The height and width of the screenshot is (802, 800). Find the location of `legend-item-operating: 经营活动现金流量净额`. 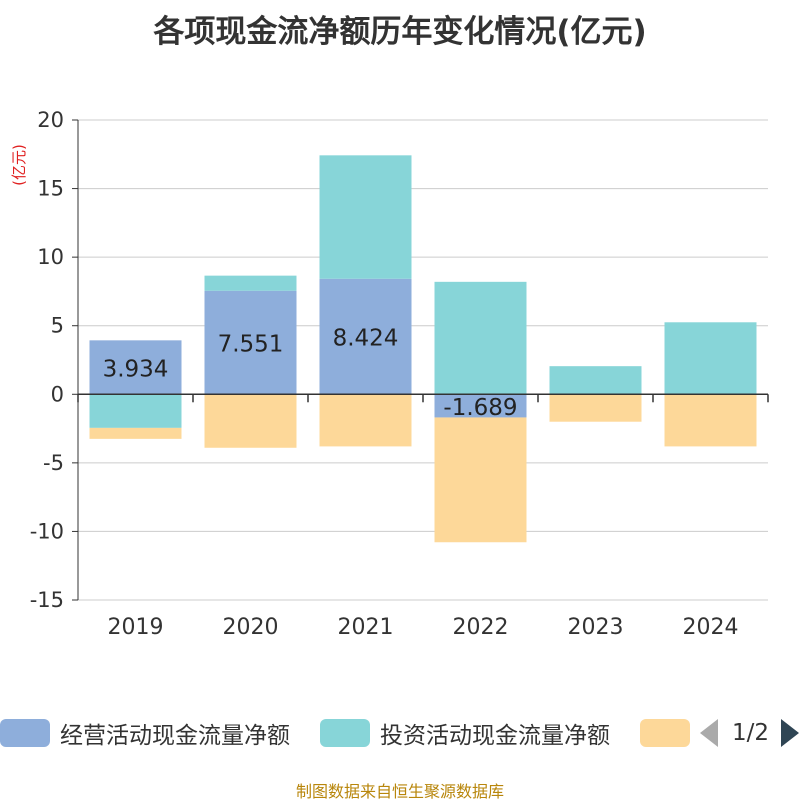

legend-item-operating: 经营活动现金流量净额 is located at coordinates (145, 733).